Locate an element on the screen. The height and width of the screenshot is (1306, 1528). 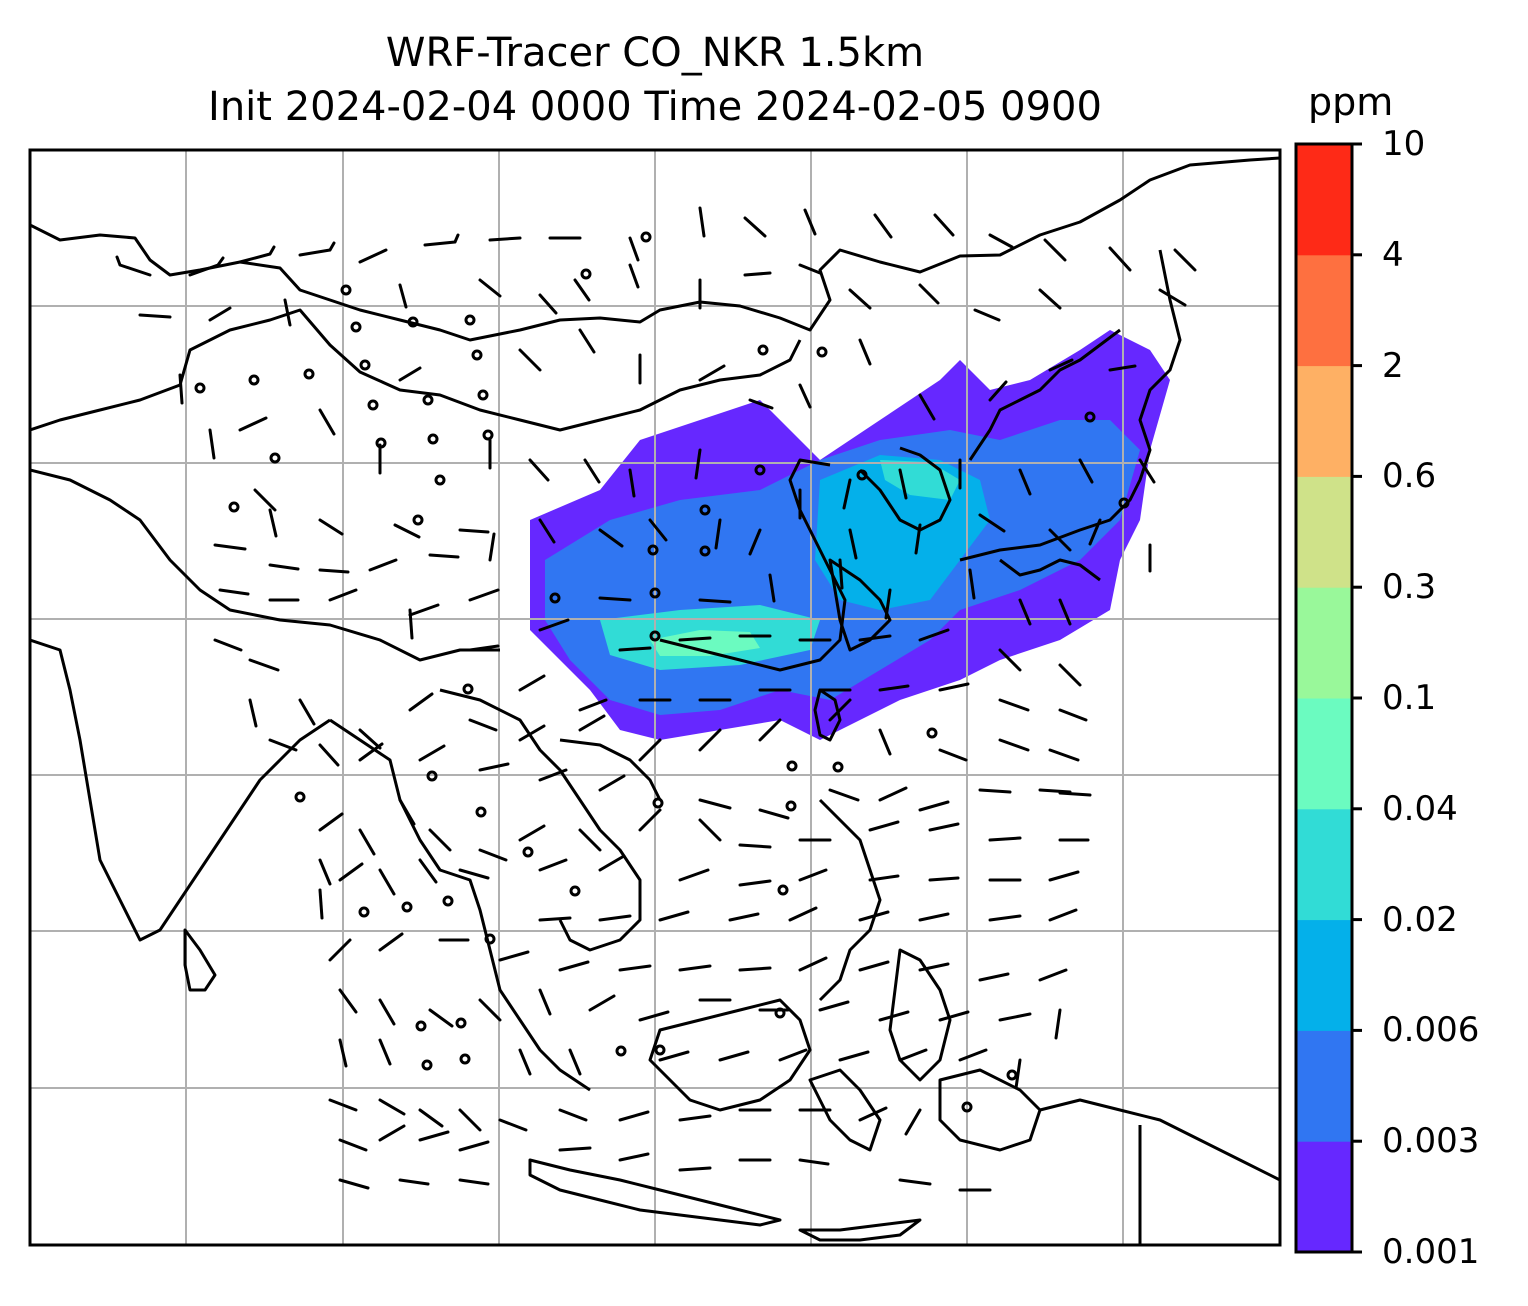
colorbar-ticks is located at coordinates (1357, 698).